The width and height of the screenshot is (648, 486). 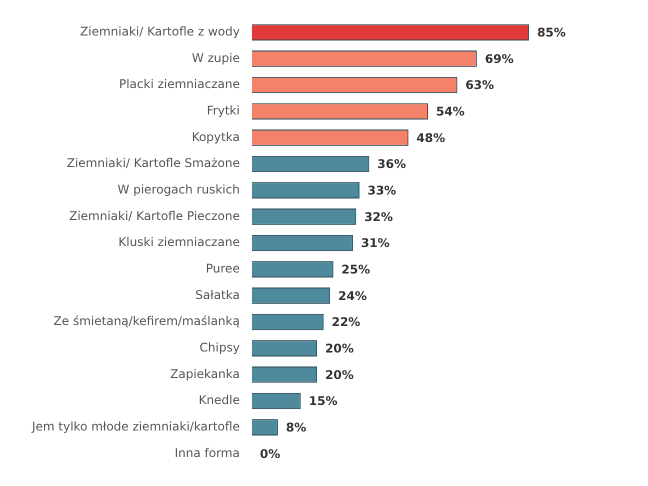 What do you see at coordinates (499, 59) in the screenshot?
I see `data-label: 69%` at bounding box center [499, 59].